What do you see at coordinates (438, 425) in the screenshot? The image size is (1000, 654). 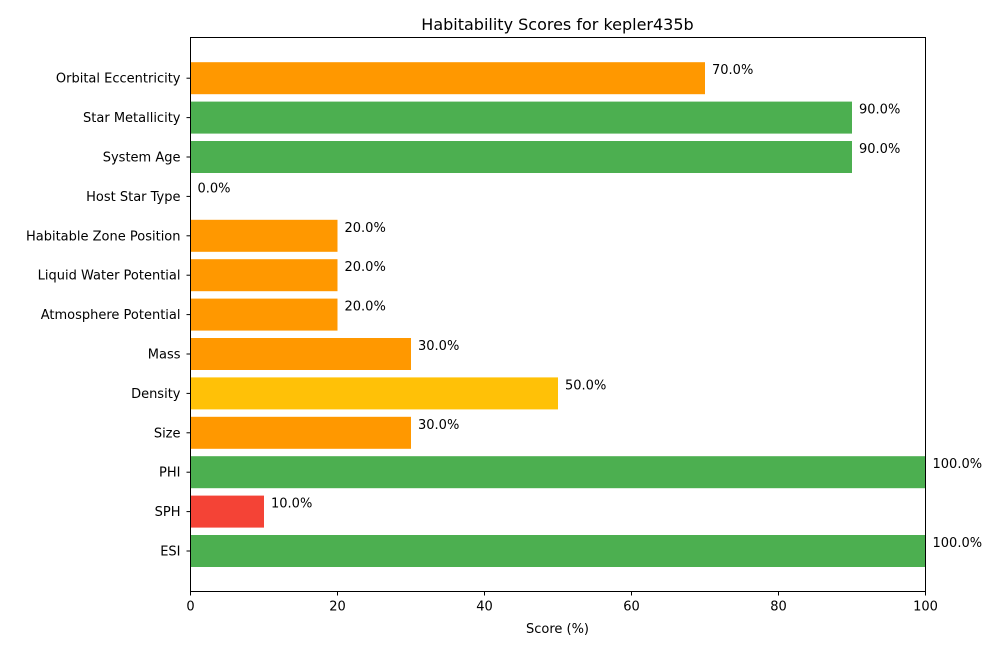 I see `value-label-size: 30.0%` at bounding box center [438, 425].